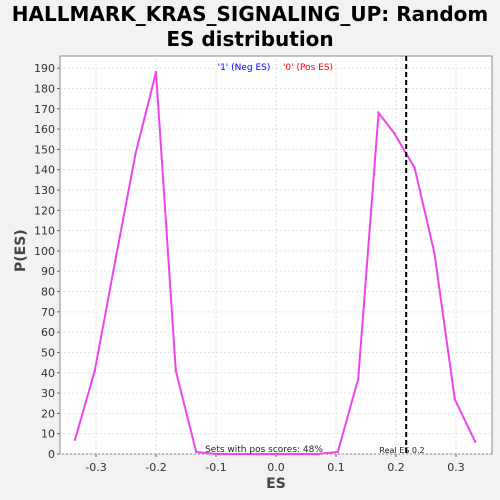 Image resolution: width=500 pixels, height=500 pixels. Describe the element at coordinates (44, 170) in the screenshot. I see `y-tick-label: 140` at that location.